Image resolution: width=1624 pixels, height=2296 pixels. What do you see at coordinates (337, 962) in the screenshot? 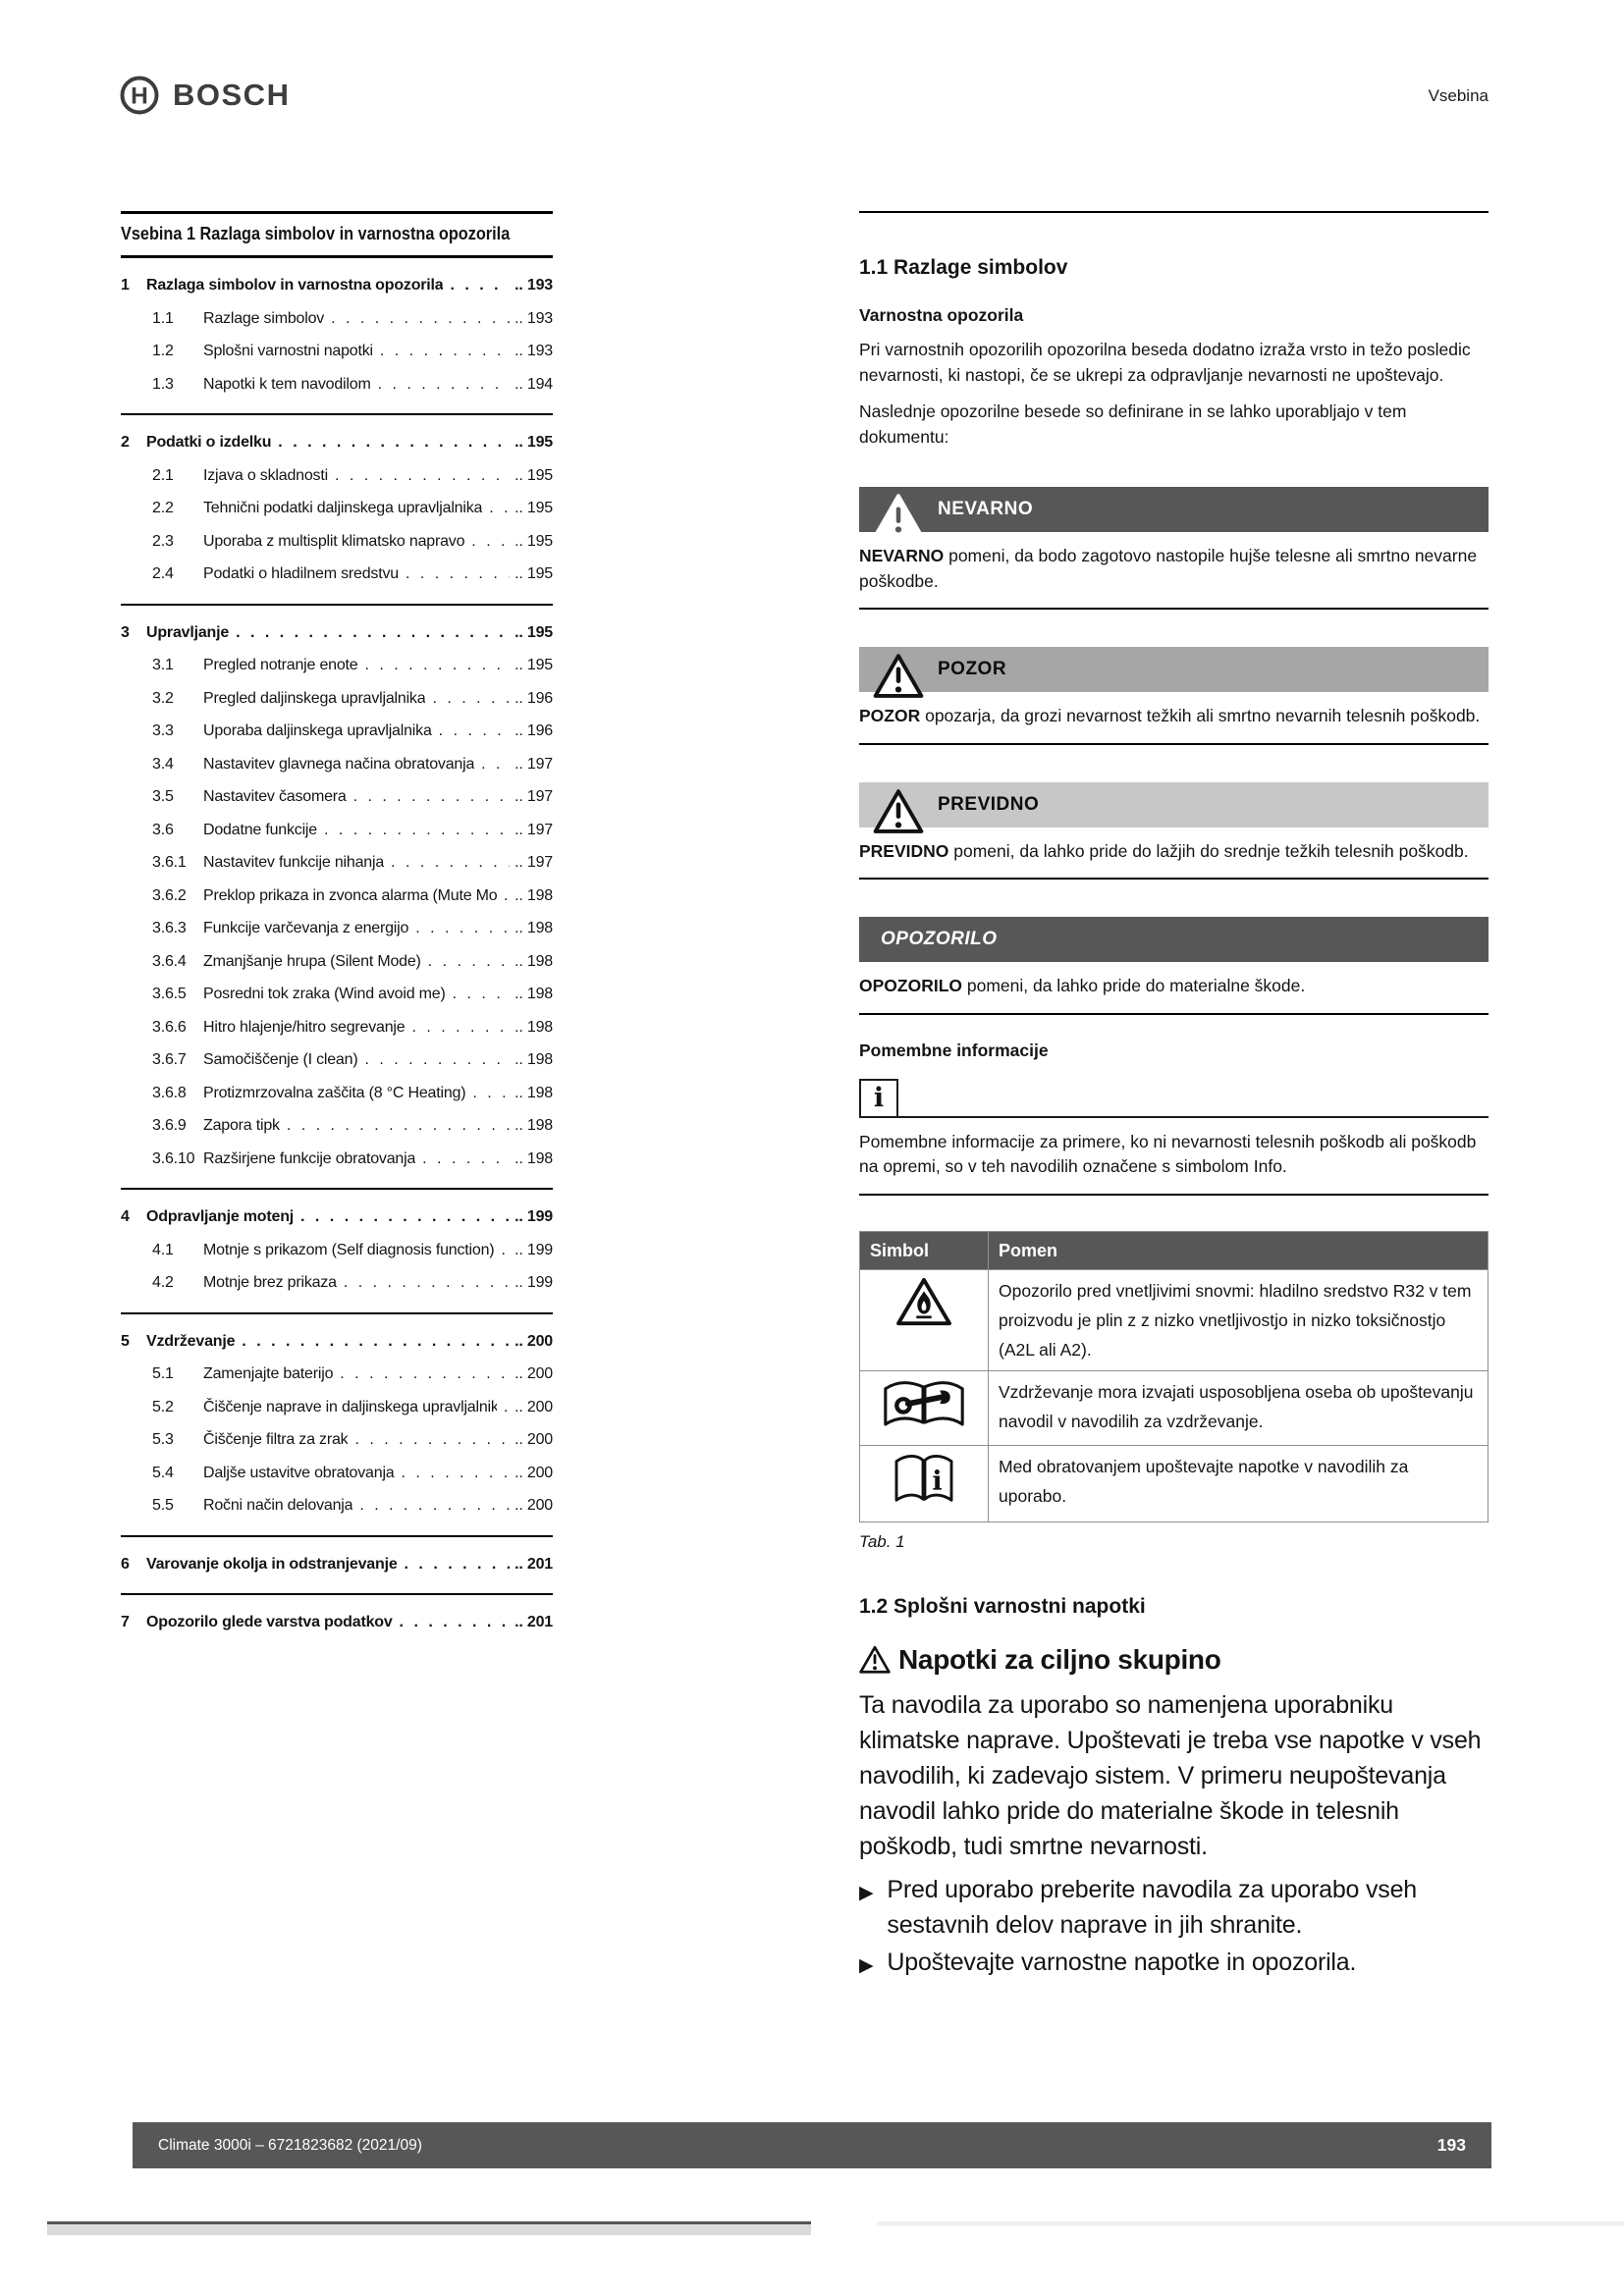
I see `toc-entry: 3.6.4 Zmanjšanje hrupa (Silent Mode) 198` at bounding box center [337, 962].